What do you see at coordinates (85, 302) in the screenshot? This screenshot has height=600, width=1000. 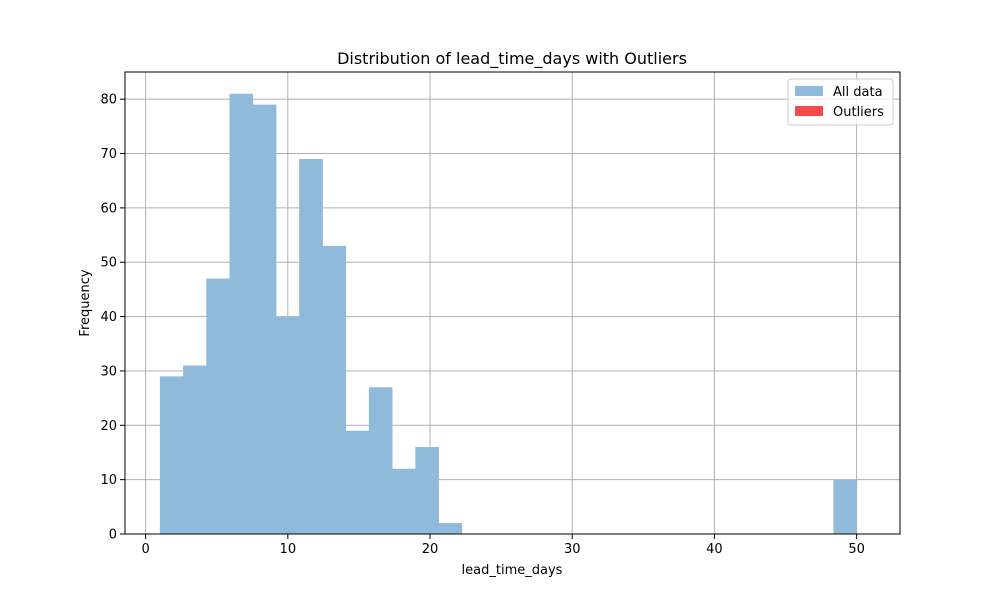 I see `y-axis-title: Frequency` at bounding box center [85, 302].